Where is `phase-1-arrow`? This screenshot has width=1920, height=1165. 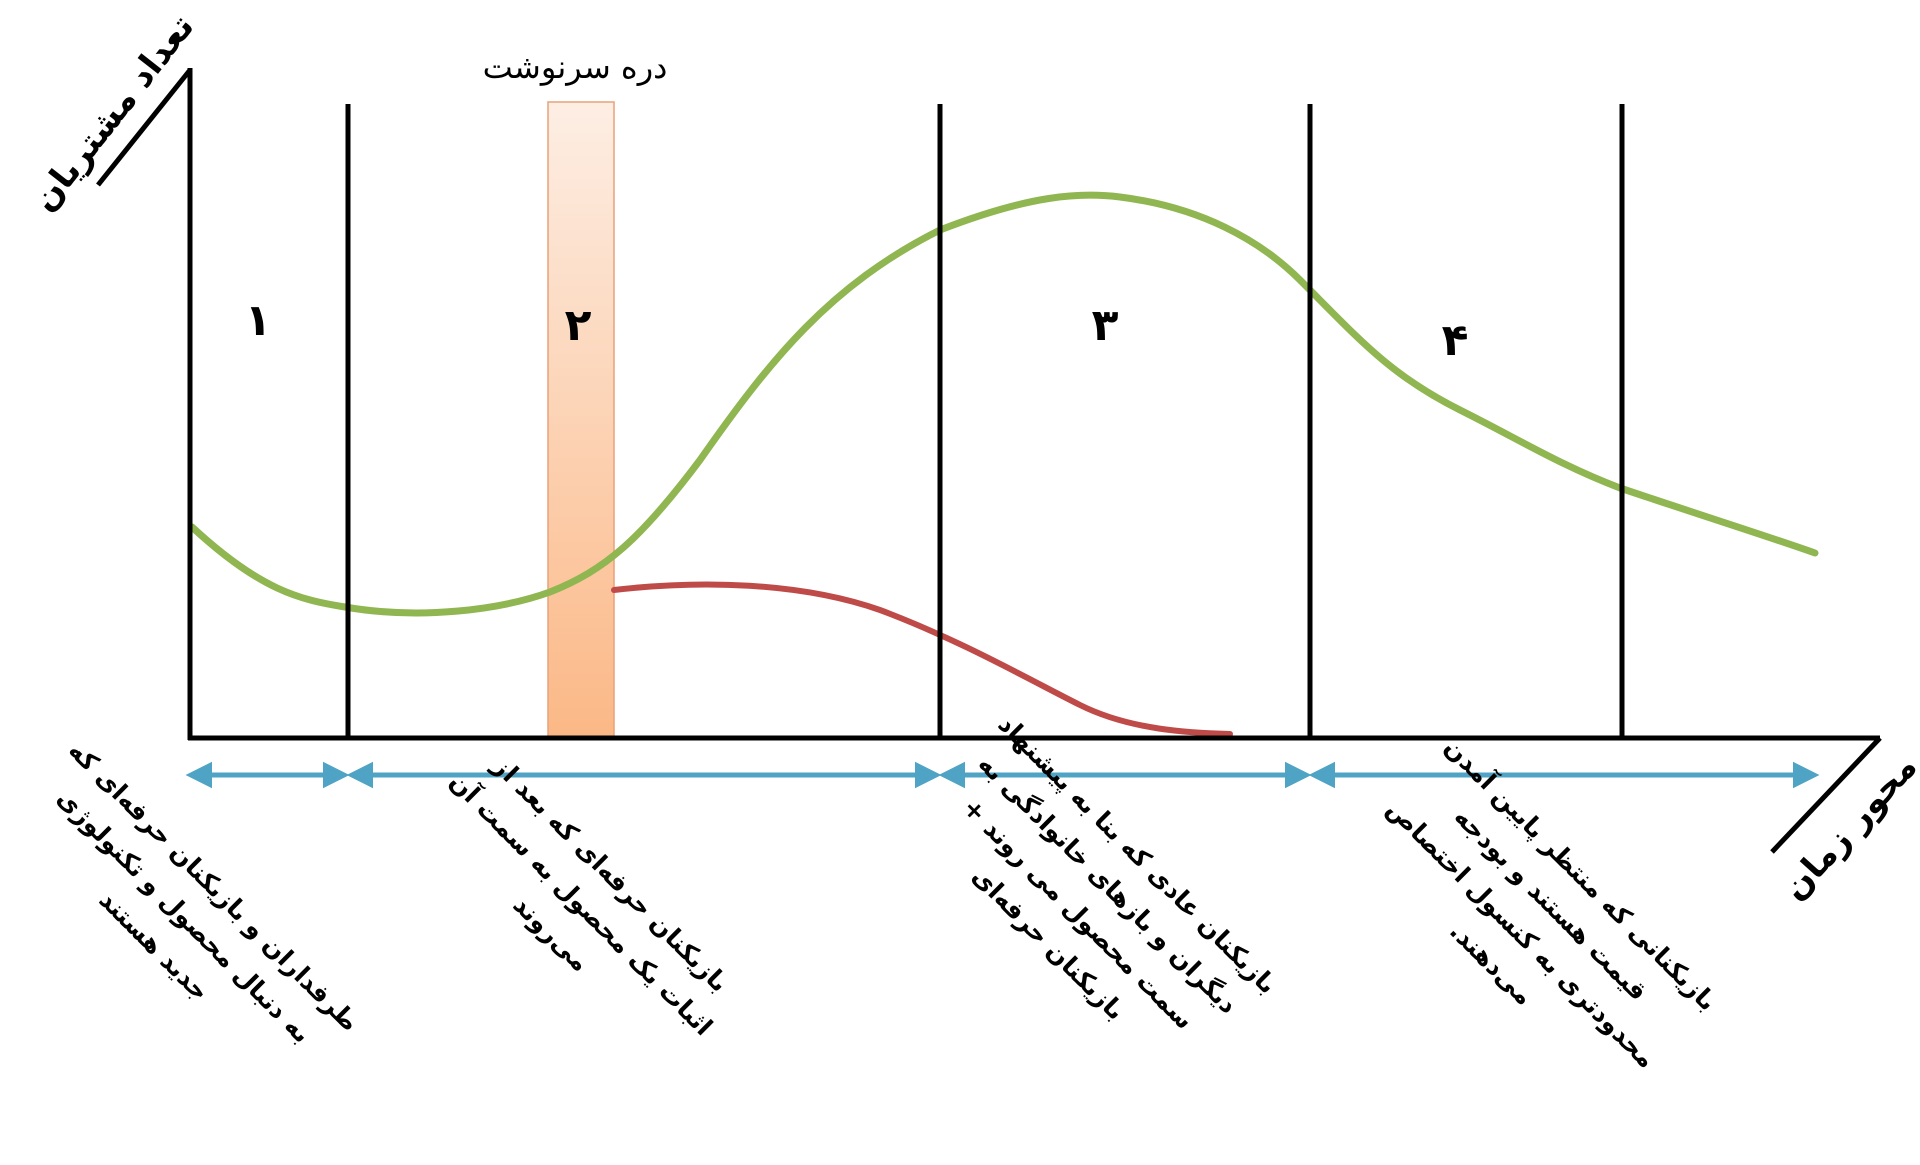 phase-1-arrow is located at coordinates (267, 775).